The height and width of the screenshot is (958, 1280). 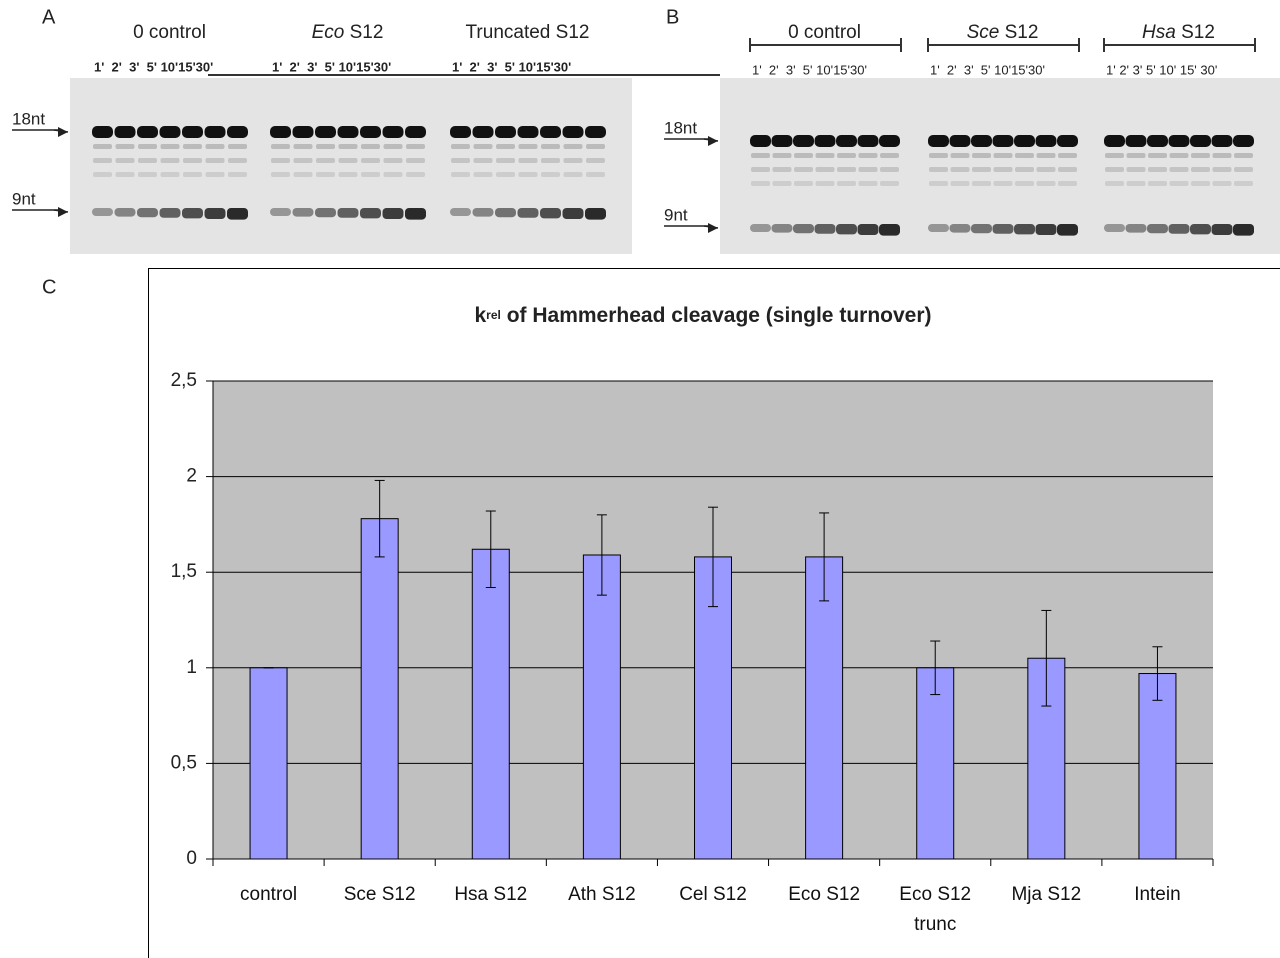 I want to click on title-rest: of Hammerhead cleavage (single turnover), so click(x=716, y=315).